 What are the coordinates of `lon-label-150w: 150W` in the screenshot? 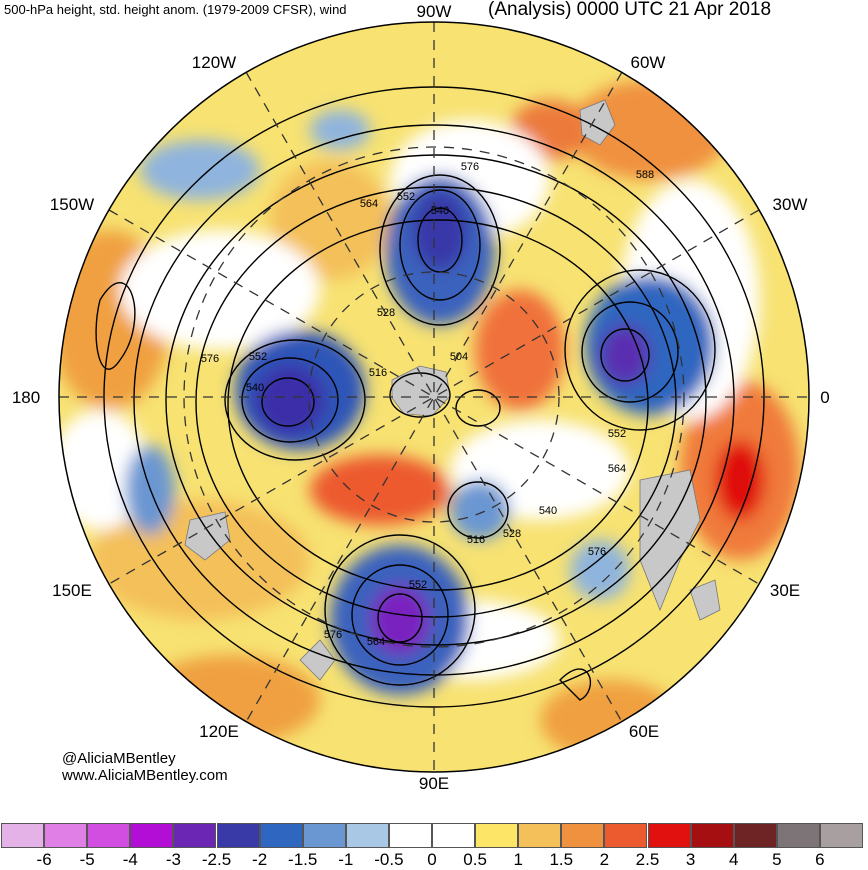 It's located at (72, 204).